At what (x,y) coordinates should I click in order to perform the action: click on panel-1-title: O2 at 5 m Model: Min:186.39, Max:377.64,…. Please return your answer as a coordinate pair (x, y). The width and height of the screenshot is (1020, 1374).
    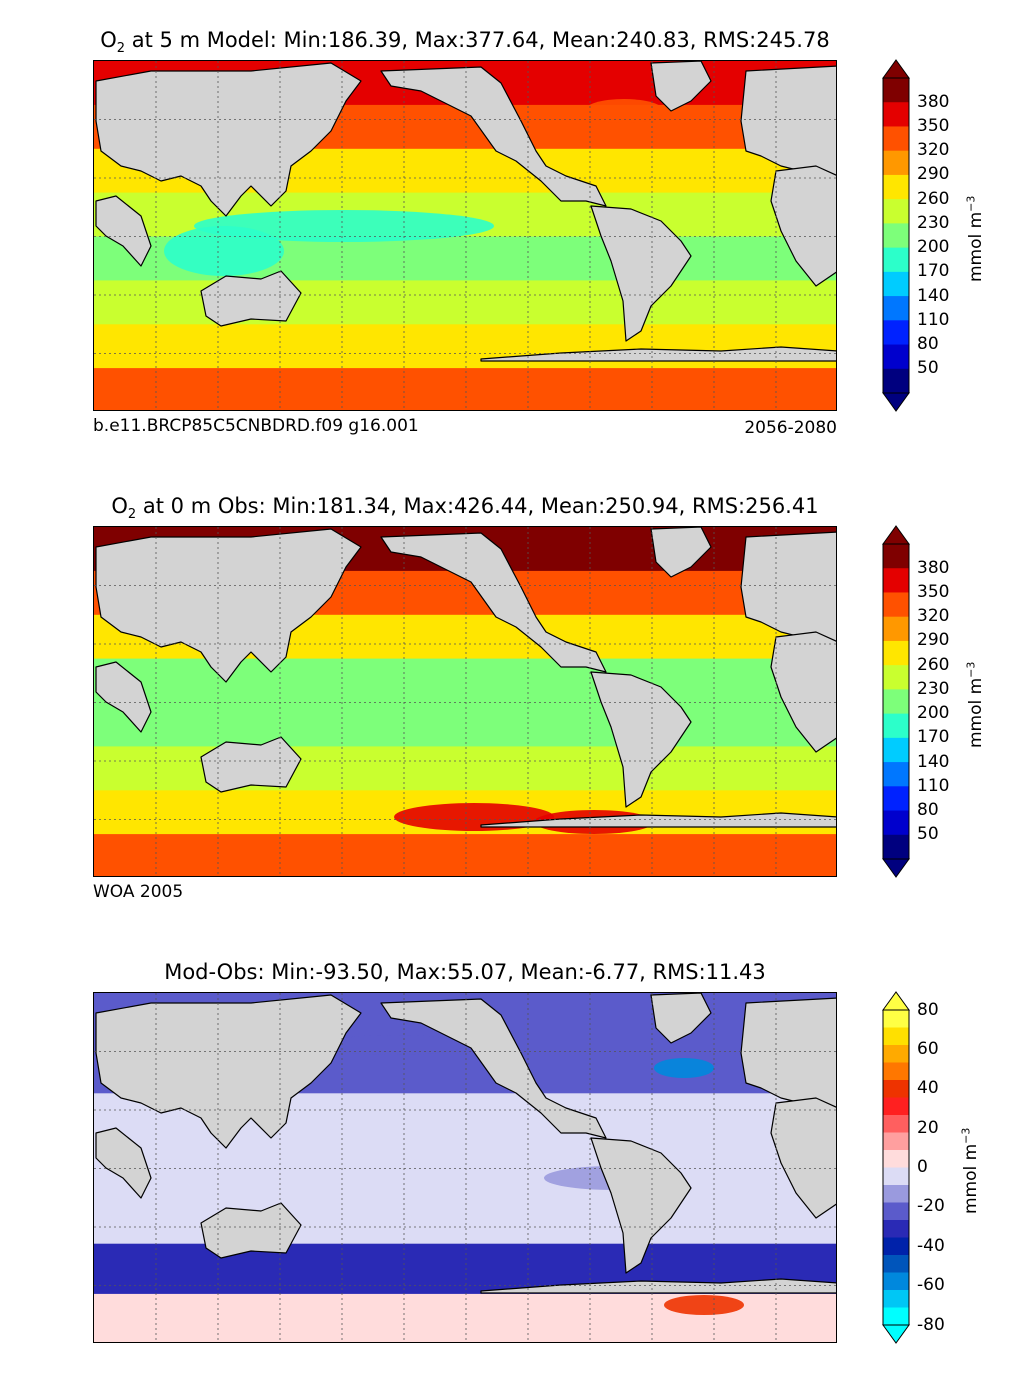
    Looking at the image, I should click on (465, 42).